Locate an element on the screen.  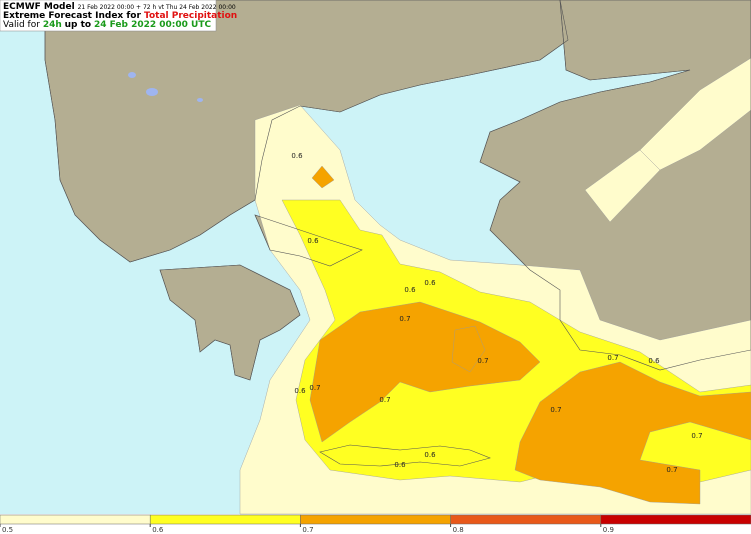
model: ECMWF Model is located at coordinates (39, 7).